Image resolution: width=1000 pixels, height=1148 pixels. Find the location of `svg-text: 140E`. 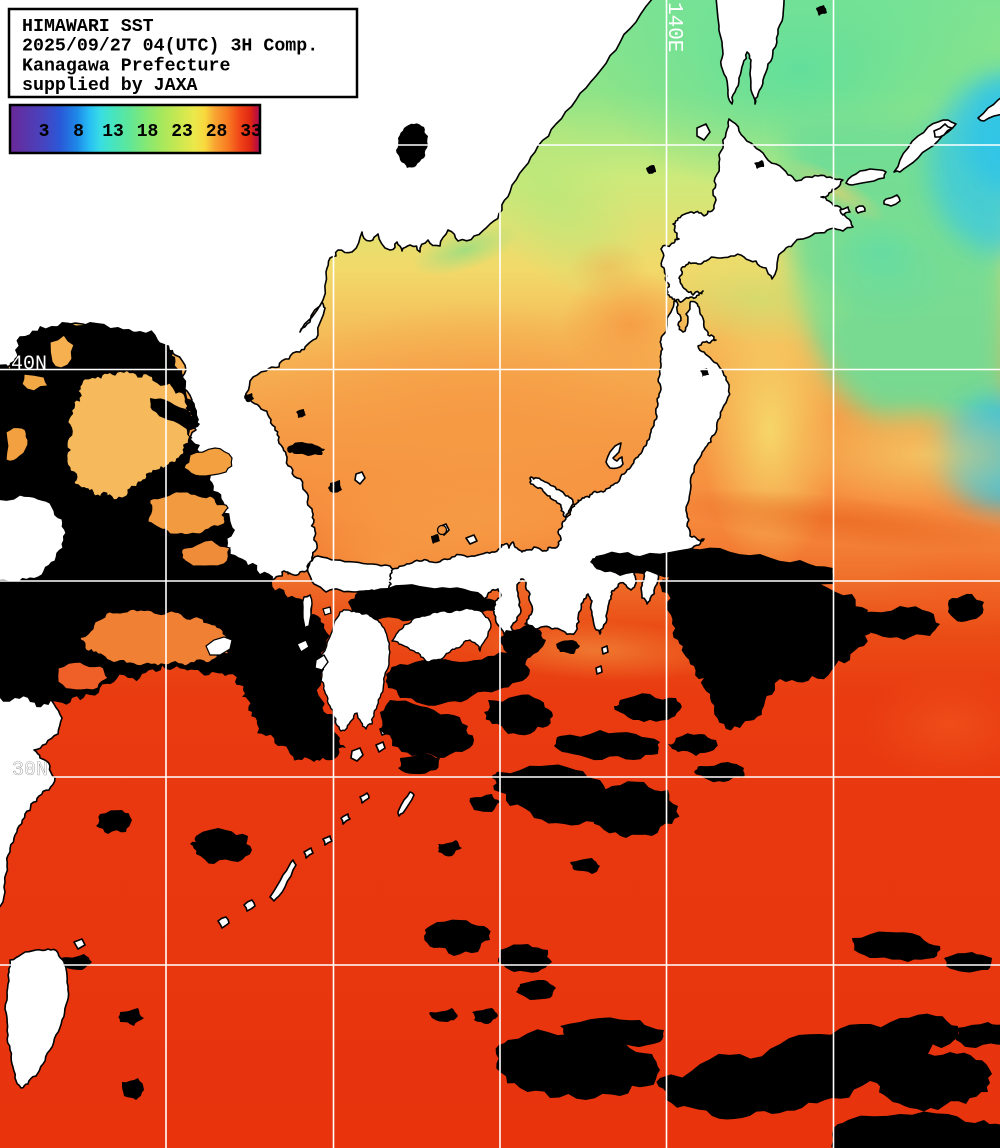

svg-text: 140E is located at coordinates (673, 27).